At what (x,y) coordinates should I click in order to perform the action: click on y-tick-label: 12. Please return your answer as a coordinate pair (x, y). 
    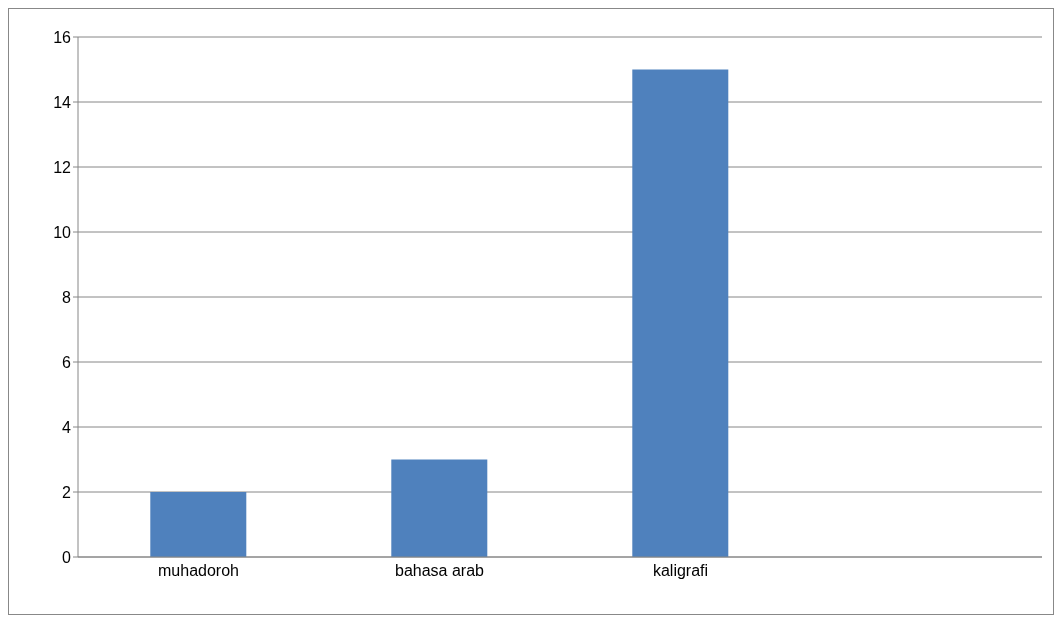
    Looking at the image, I should click on (62, 167).